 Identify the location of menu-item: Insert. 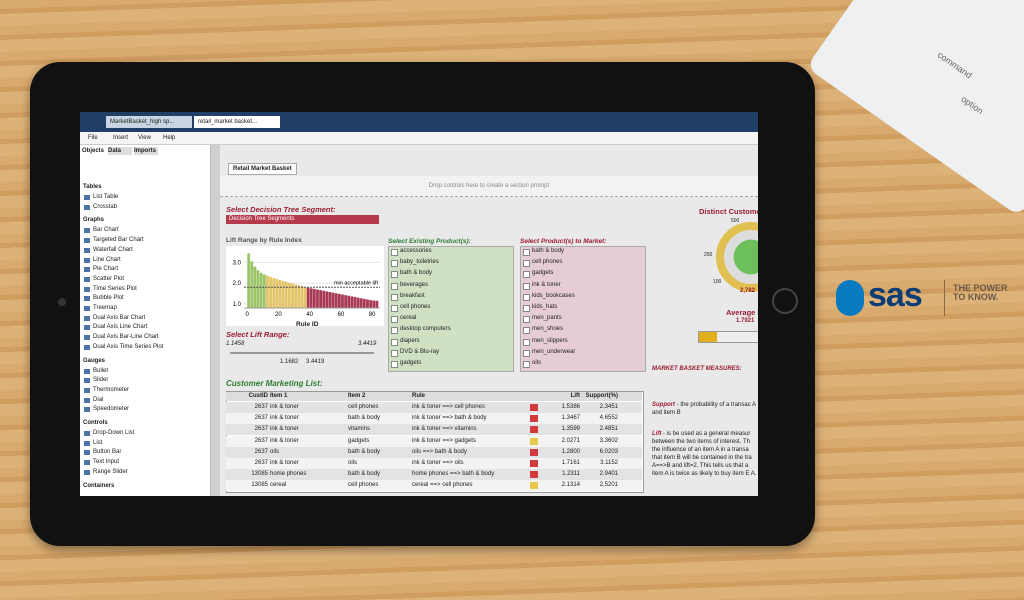
(121, 138).